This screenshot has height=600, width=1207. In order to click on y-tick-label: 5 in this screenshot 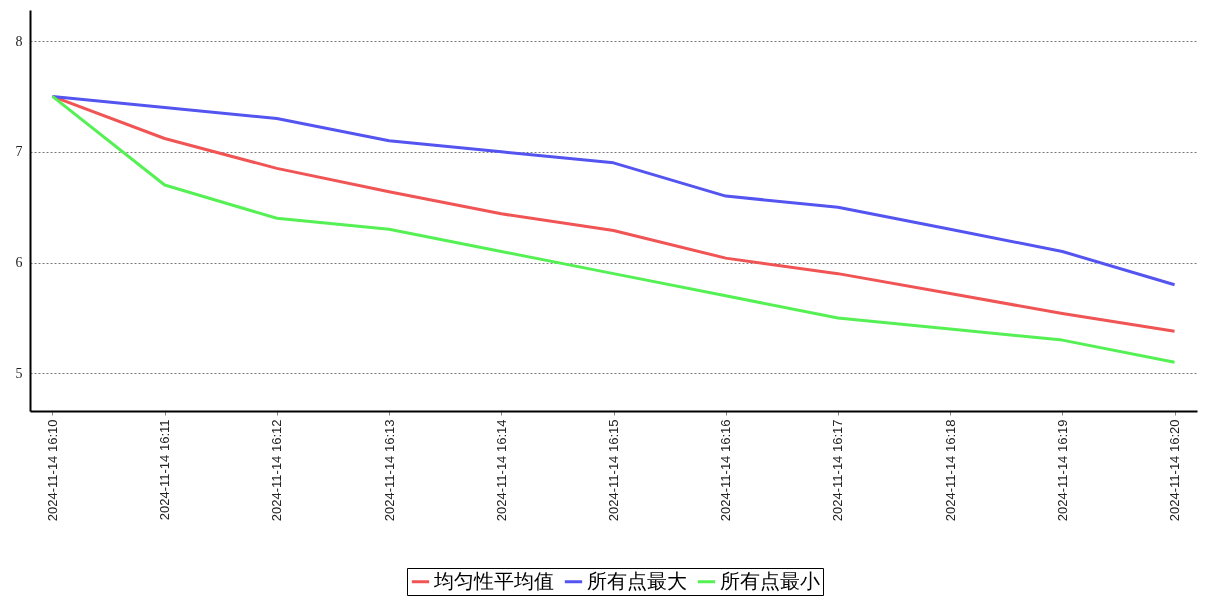, I will do `click(19, 373)`.